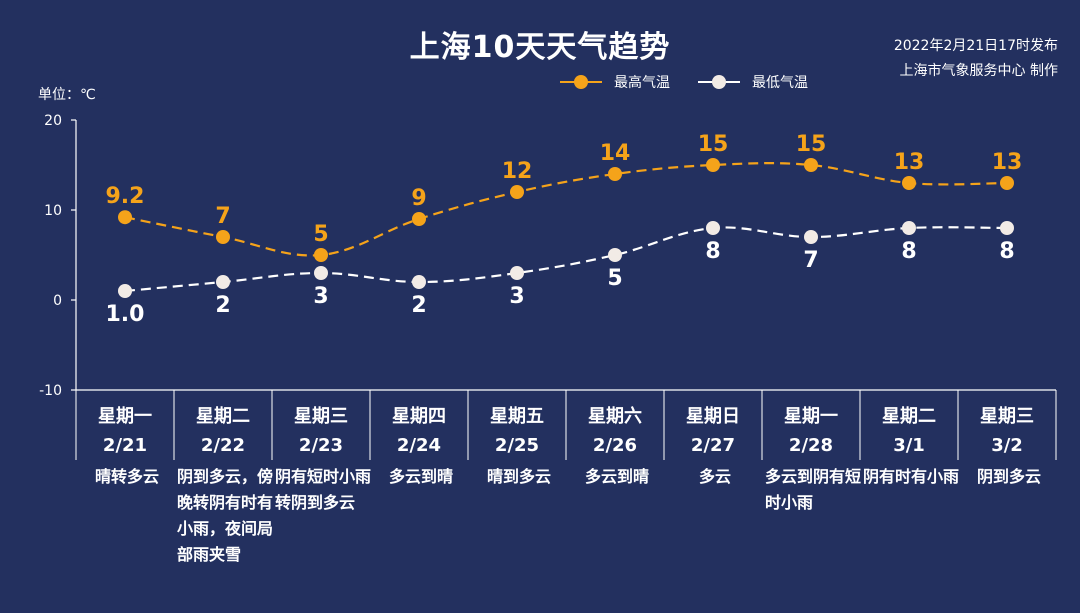 This screenshot has height=613, width=1080. I want to click on high-temp-label: 5, so click(320, 234).